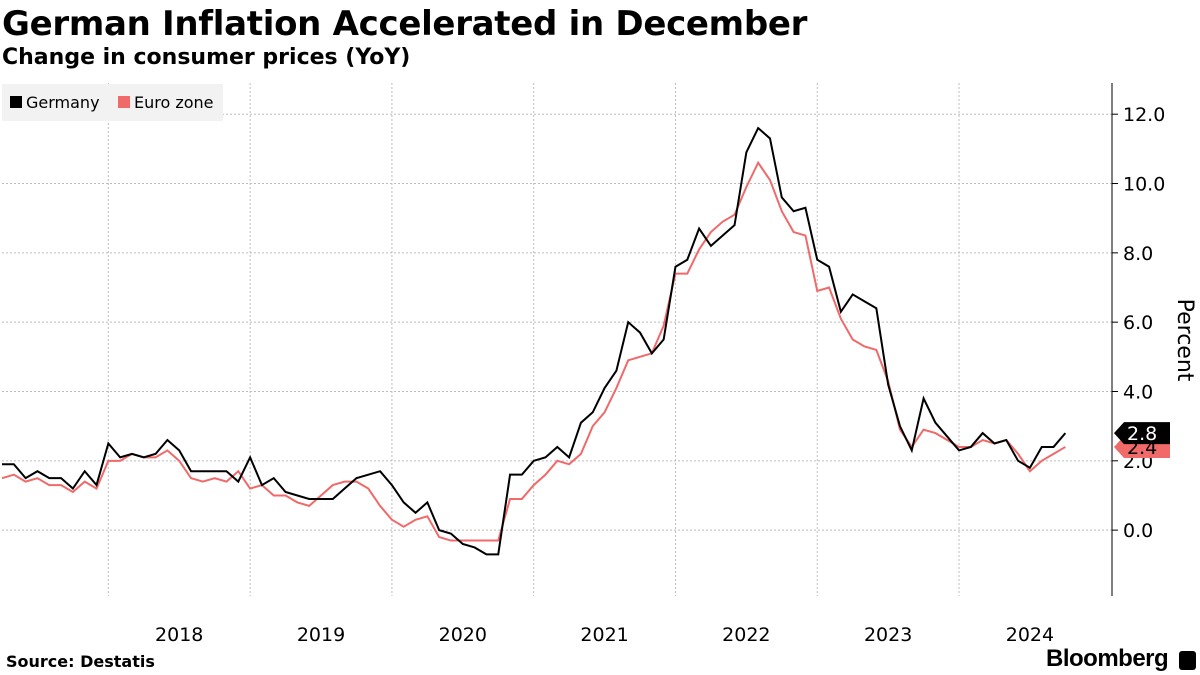 This screenshot has height=675, width=1200. I want to click on legend: Germany Euro zone, so click(112, 102).